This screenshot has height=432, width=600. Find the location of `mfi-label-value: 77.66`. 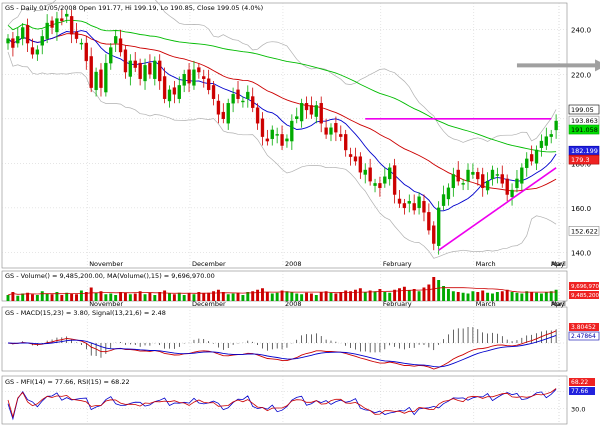

mfi-label-value: 77.66 is located at coordinates (579, 391).